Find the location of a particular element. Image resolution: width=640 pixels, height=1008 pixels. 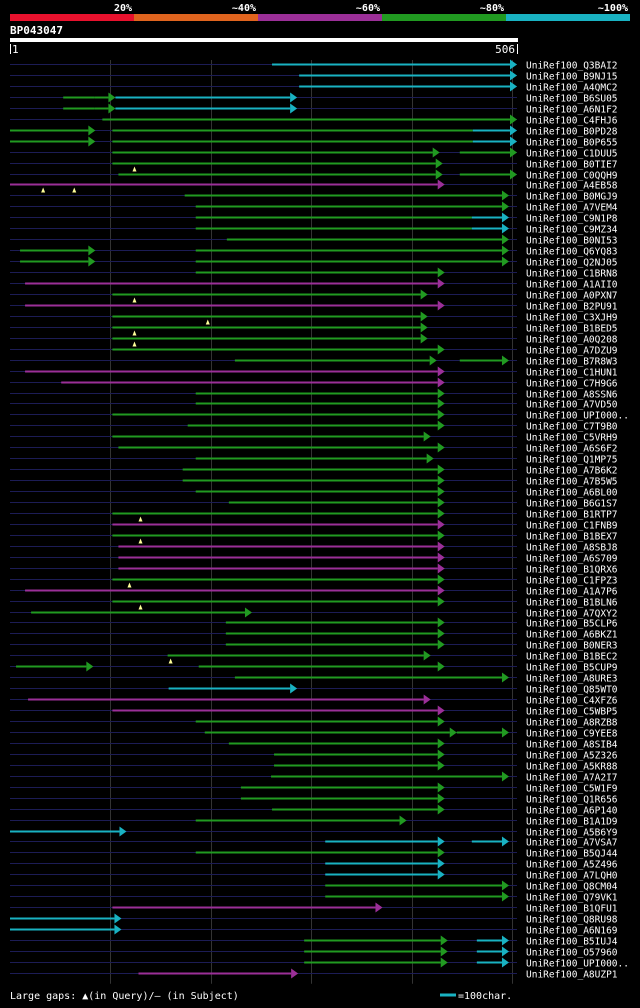

hit-name: UniRef100_C7H9G6 is located at coordinates (572, 384).